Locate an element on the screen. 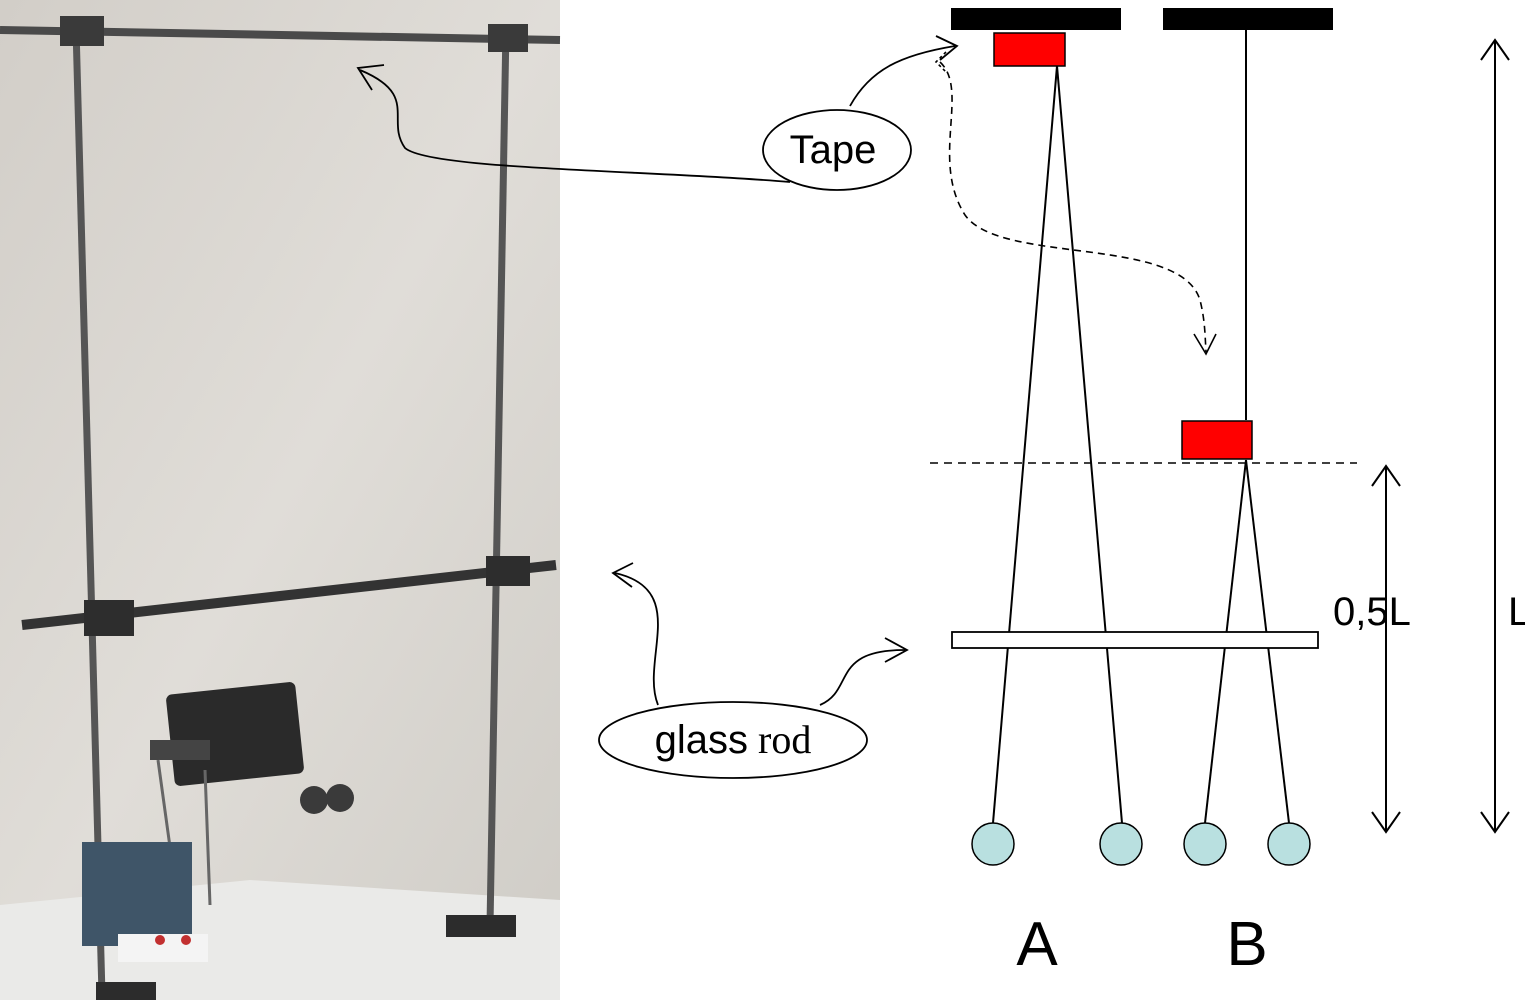  full-length-arrow is located at coordinates (1495, 436).